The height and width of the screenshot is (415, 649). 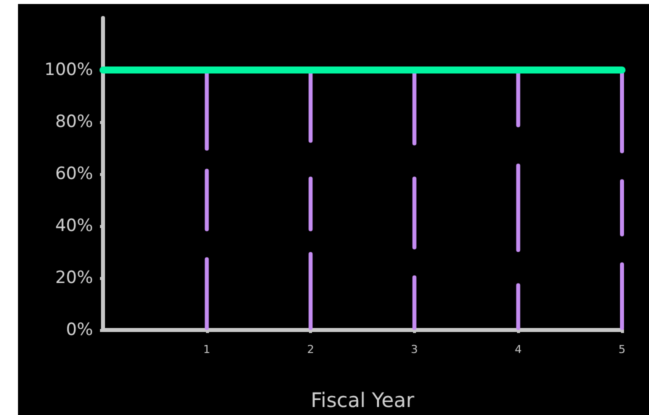 What do you see at coordinates (518, 349) in the screenshot?
I see `x-tick-label: 4` at bounding box center [518, 349].